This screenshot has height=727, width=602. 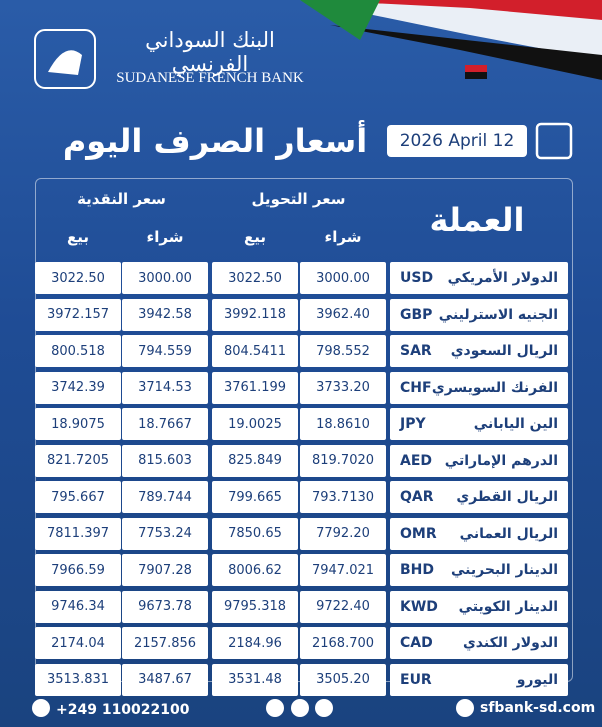 What do you see at coordinates (255, 351) in the screenshot?
I see `rate-cell: 804.5411` at bounding box center [255, 351].